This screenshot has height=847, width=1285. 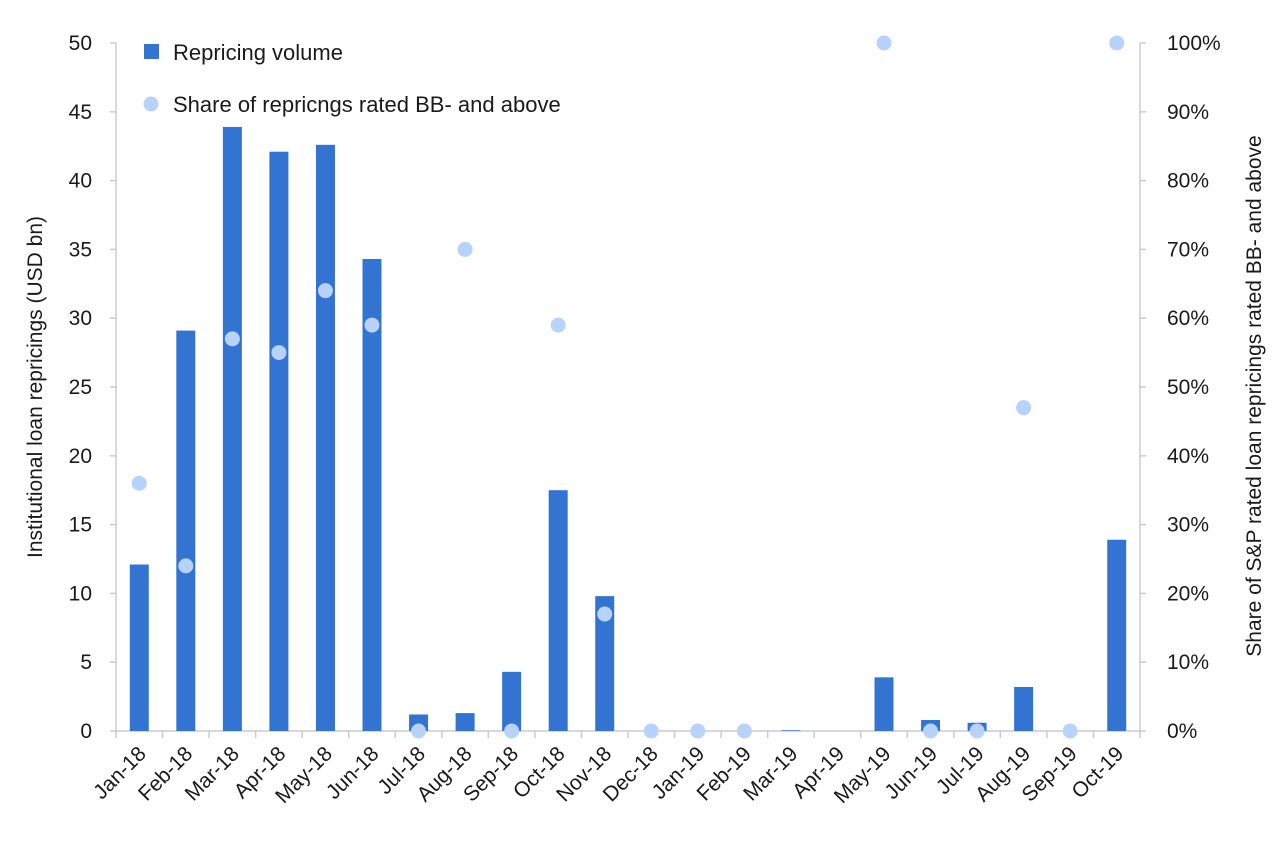 What do you see at coordinates (367, 104) in the screenshot?
I see `legend-label-point: Share of repricngs rated BB- and above` at bounding box center [367, 104].